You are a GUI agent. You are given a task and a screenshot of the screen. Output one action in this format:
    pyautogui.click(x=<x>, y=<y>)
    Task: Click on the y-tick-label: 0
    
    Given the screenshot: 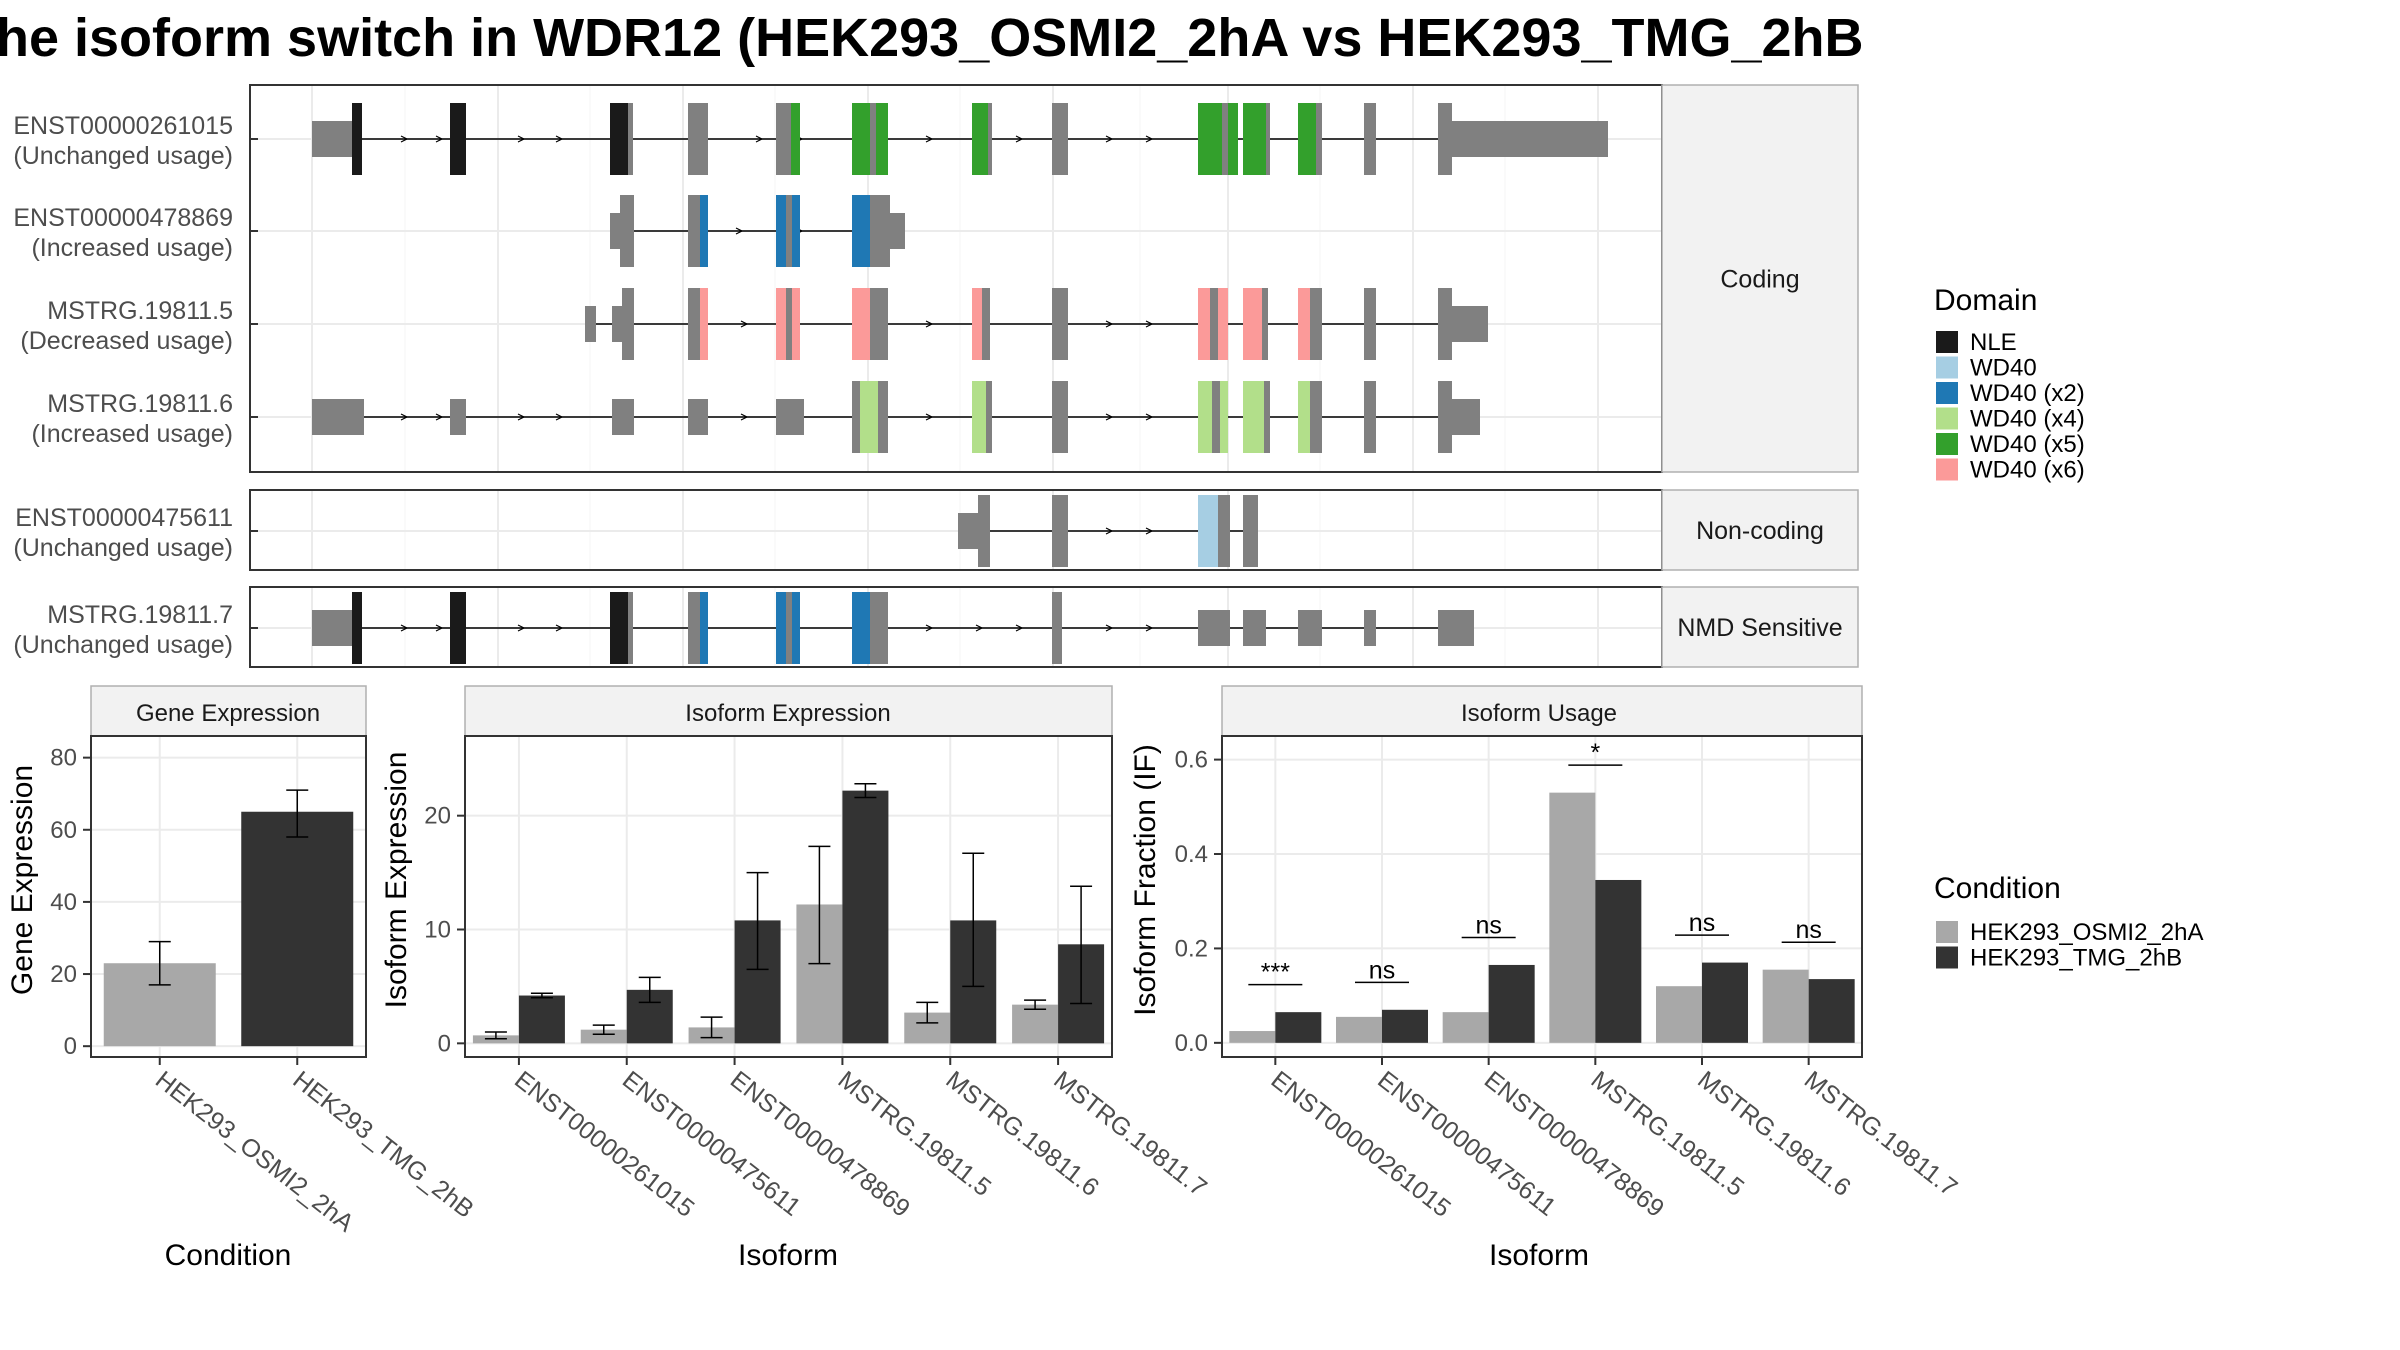 What is the action you would take?
    pyautogui.click(x=444, y=1043)
    